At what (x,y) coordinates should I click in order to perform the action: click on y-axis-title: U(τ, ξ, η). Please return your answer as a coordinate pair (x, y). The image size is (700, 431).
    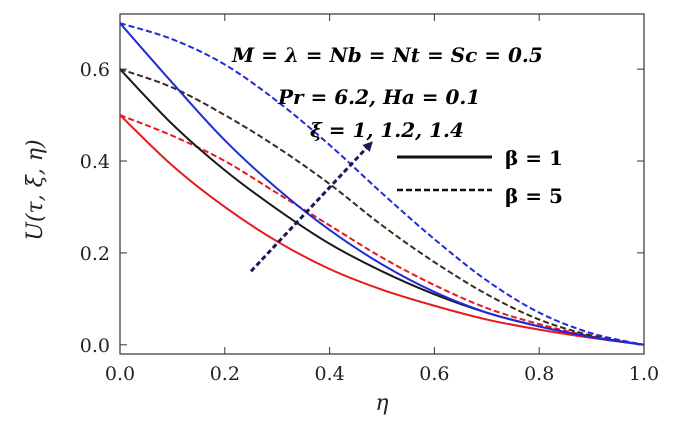
    Looking at the image, I should click on (35, 189).